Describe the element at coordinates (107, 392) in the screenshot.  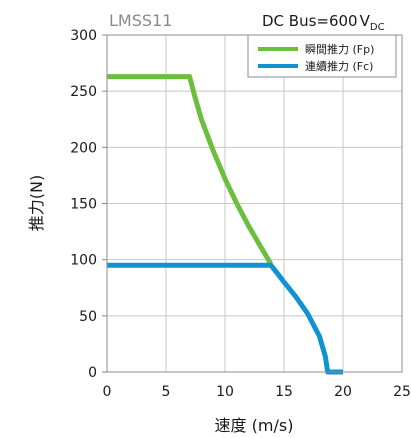
I see `x-tick-label: 0` at that location.